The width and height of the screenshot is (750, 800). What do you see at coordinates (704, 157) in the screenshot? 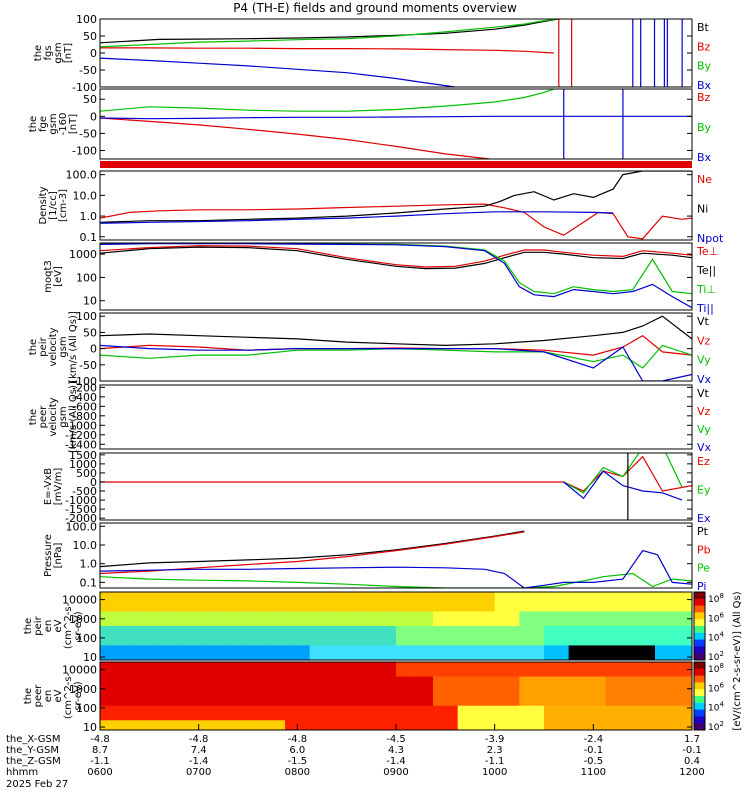
I see `legend-fge-Bx: Bx` at bounding box center [704, 157].